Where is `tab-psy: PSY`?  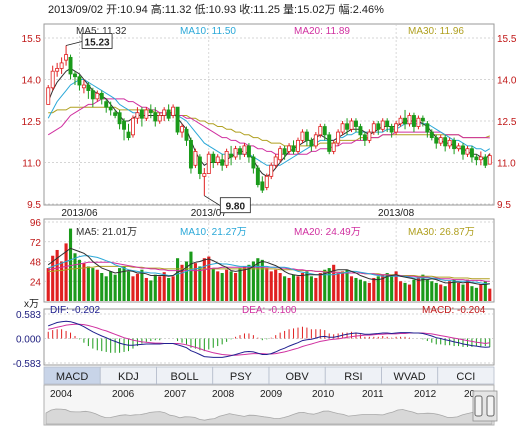 tab-psy: PSY is located at coordinates (241, 375).